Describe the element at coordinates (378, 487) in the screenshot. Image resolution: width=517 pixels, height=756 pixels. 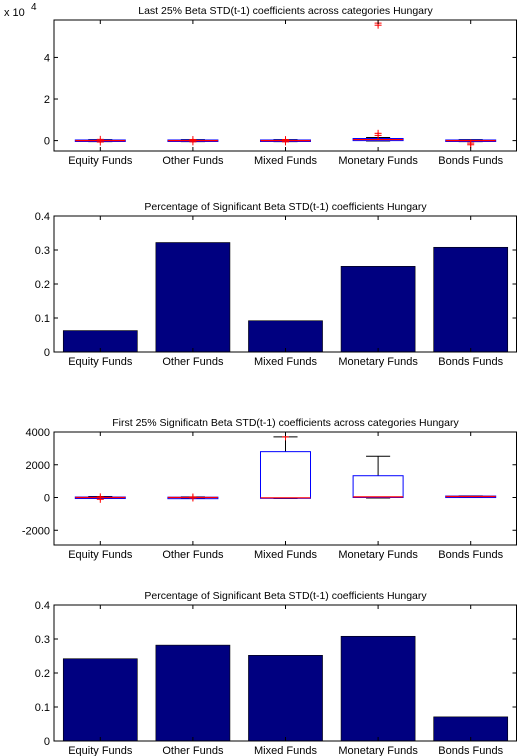
I see `box-iqr` at that location.